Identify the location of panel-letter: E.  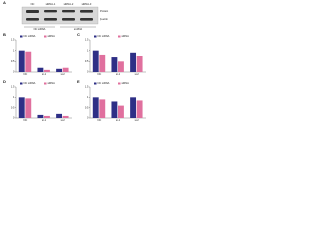
(78, 81).